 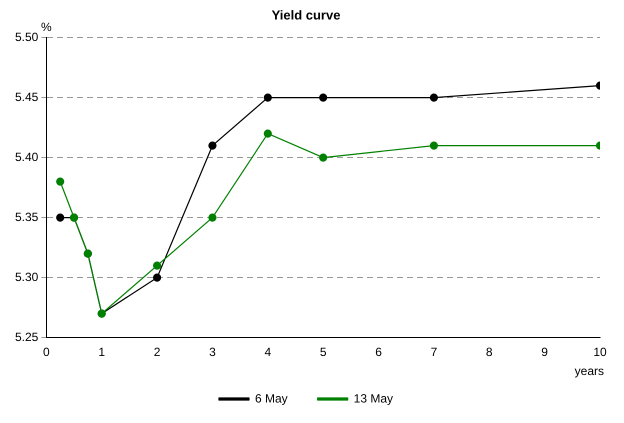 What do you see at coordinates (323, 352) in the screenshot?
I see `x-tick-label: 5` at bounding box center [323, 352].